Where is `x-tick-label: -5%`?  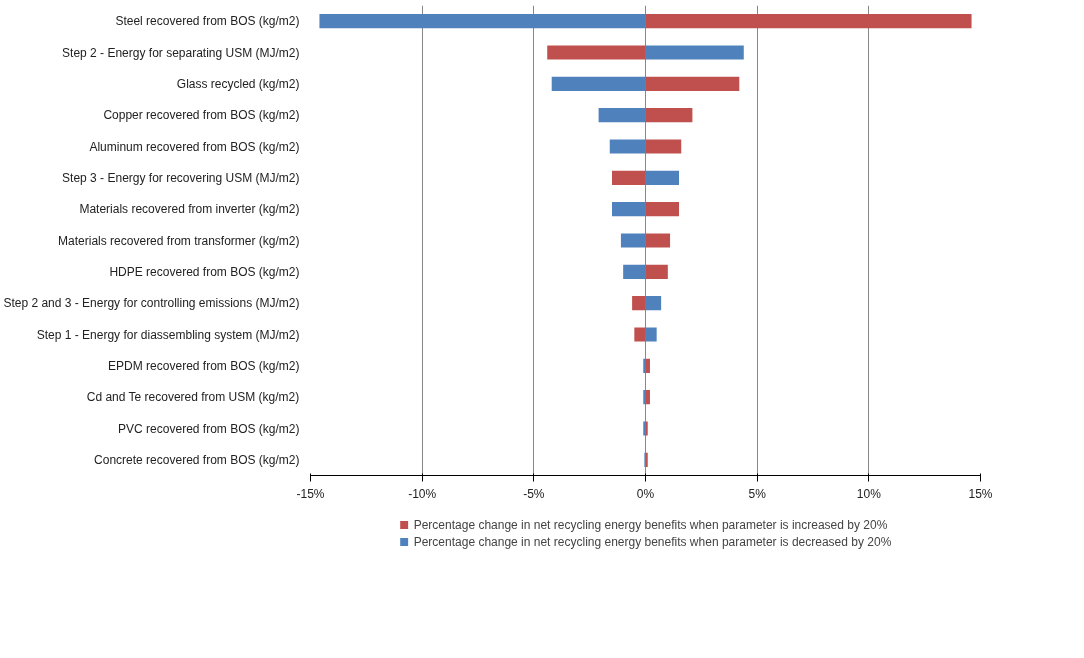 x-tick-label: -5% is located at coordinates (534, 493).